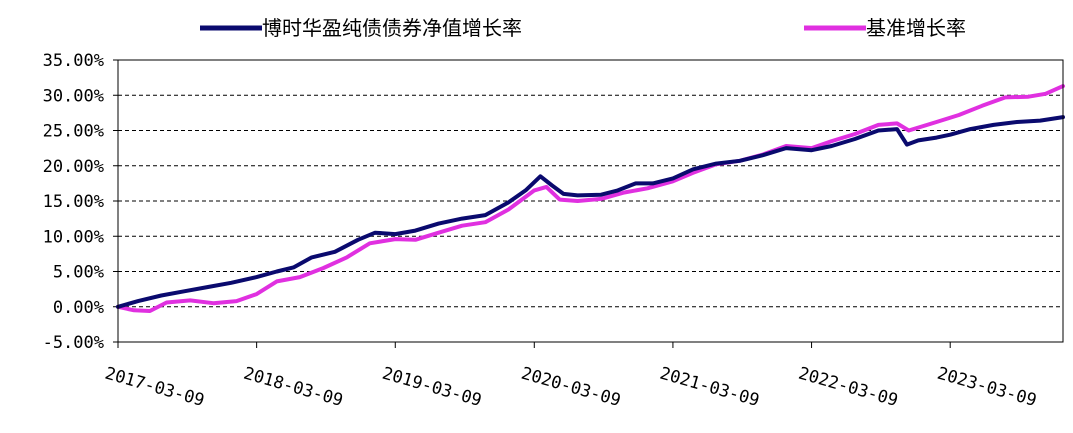  I want to click on legend-label-fund: 博时华盈纯债债券净值增长率, so click(392, 28).